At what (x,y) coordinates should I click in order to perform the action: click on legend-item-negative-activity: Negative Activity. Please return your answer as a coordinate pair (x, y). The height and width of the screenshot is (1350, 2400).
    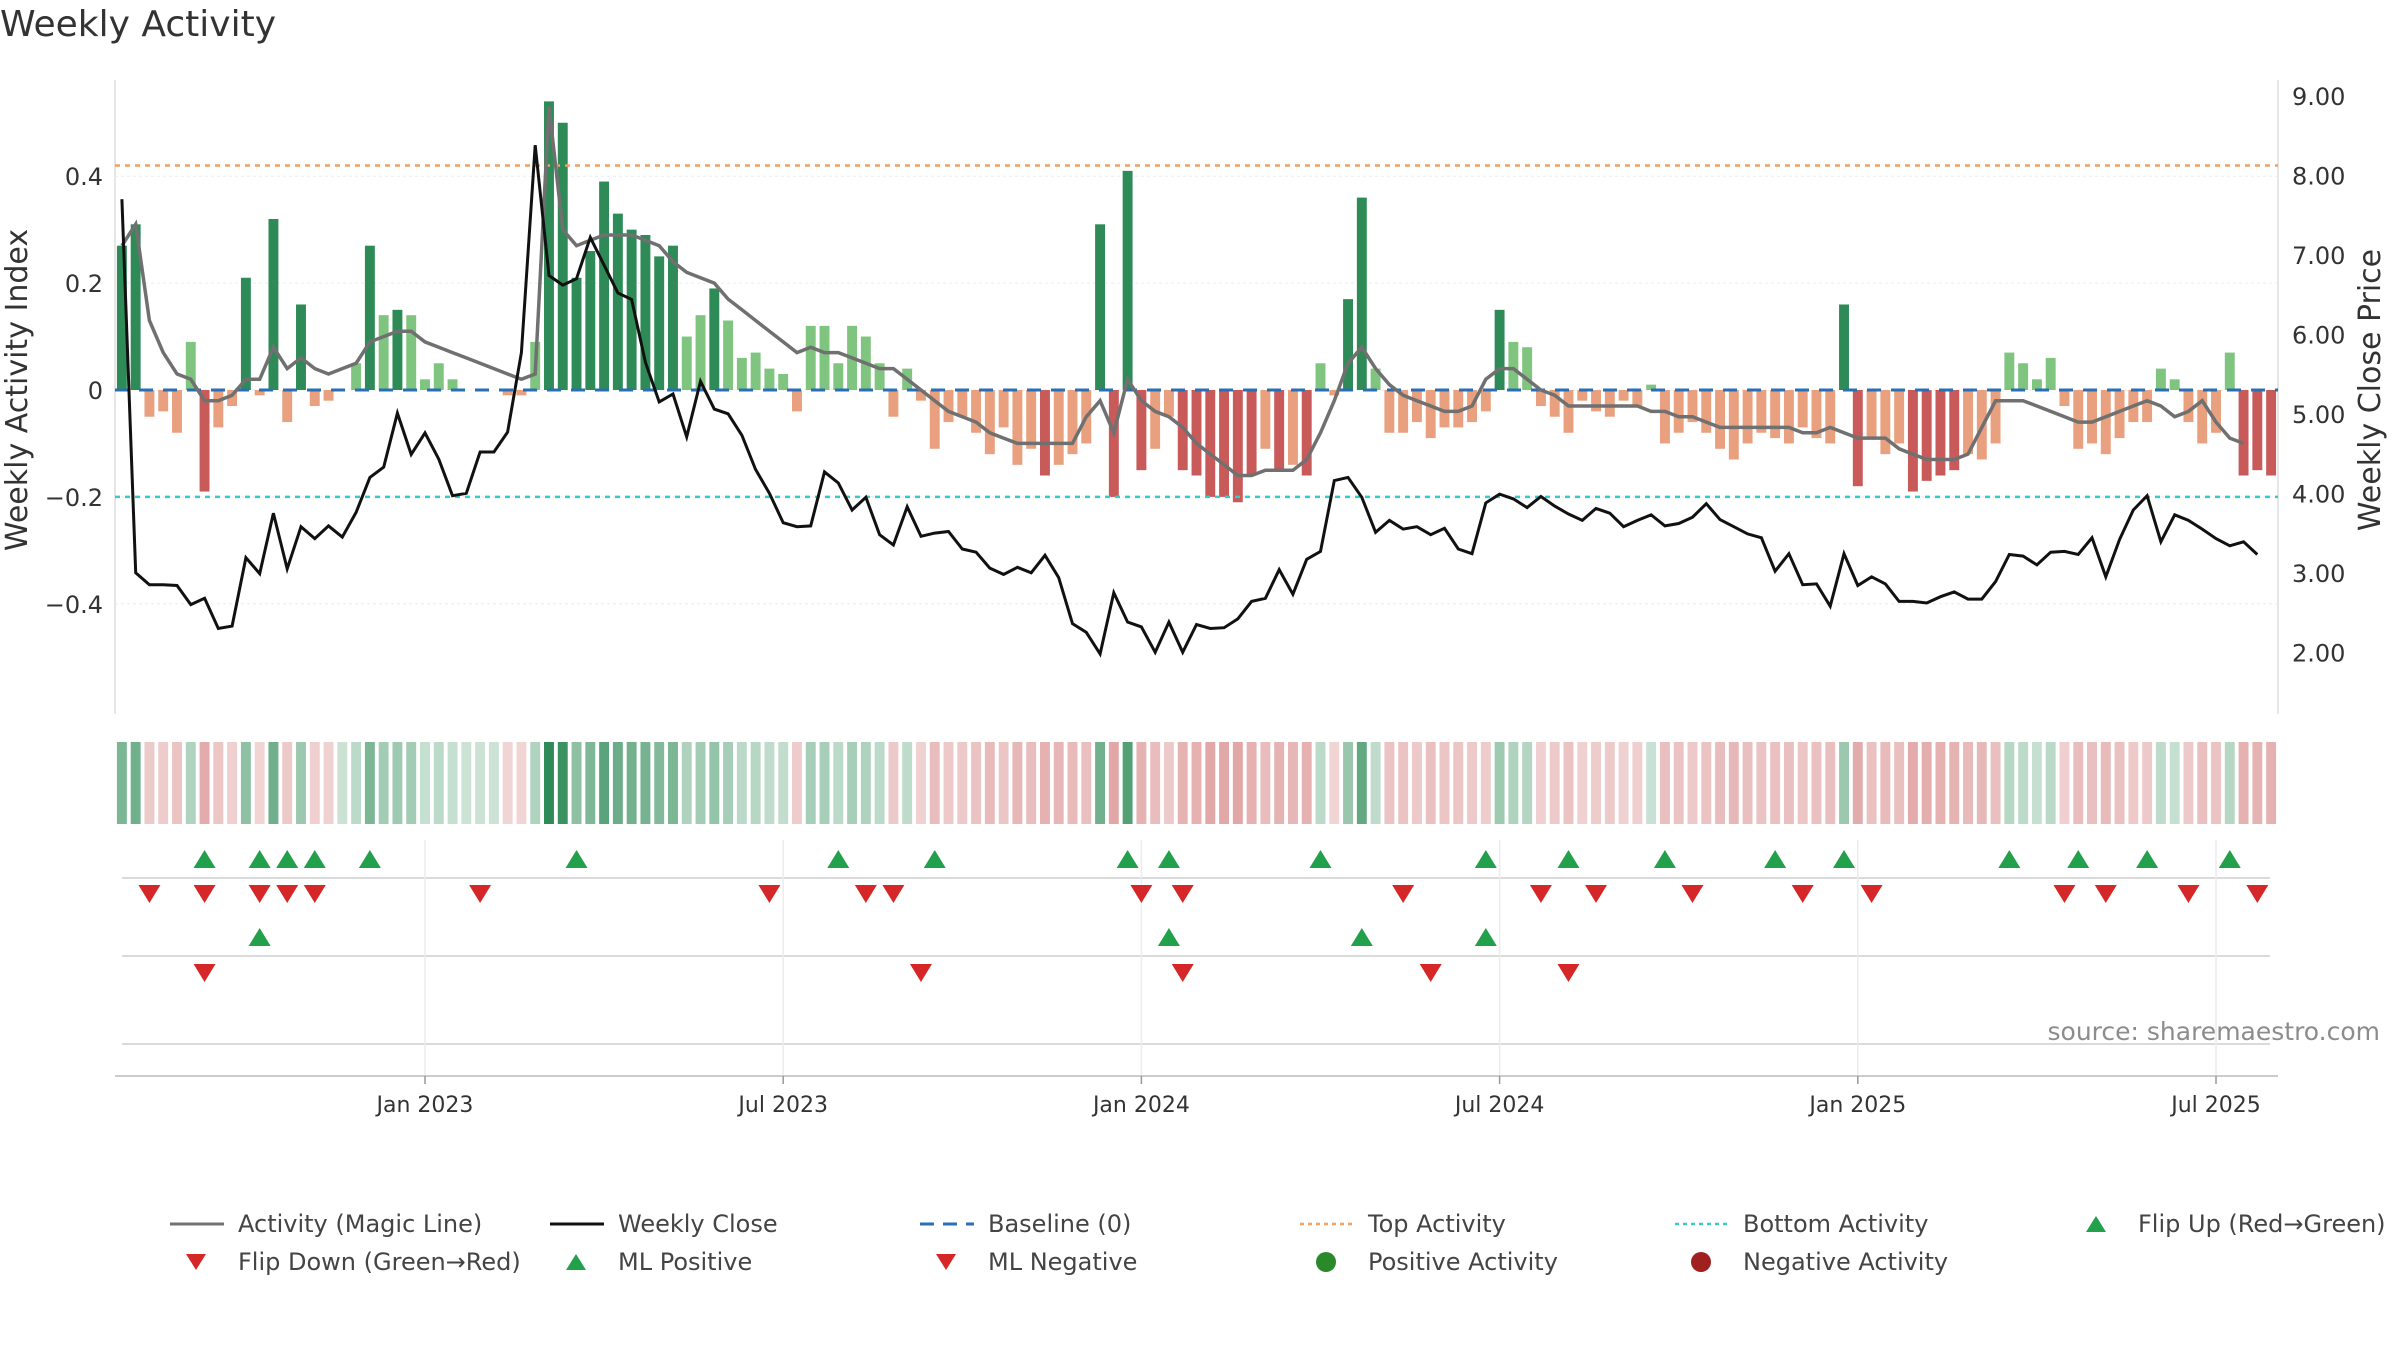
    Looking at the image, I should click on (1809, 1262).